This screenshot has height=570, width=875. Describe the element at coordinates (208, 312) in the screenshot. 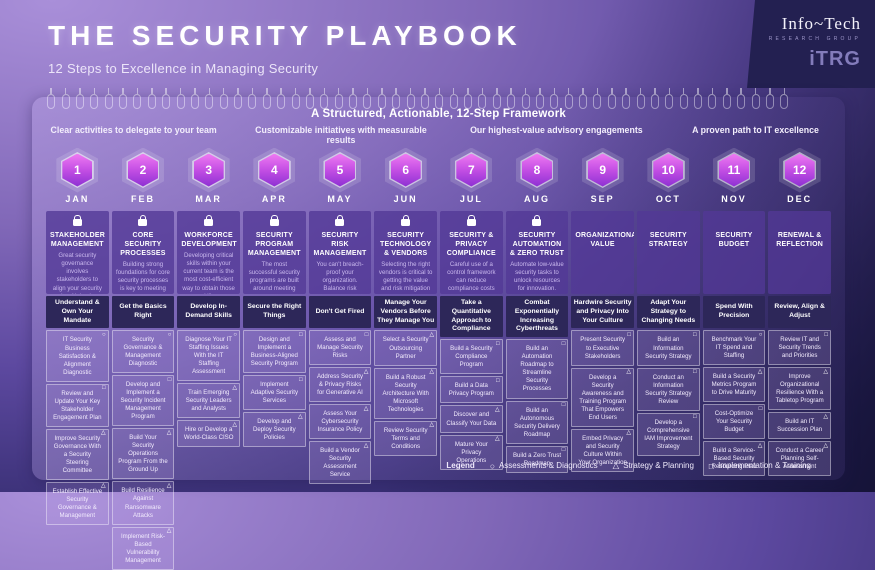

I see `theme-card: Develop In-Demand Skills` at that location.